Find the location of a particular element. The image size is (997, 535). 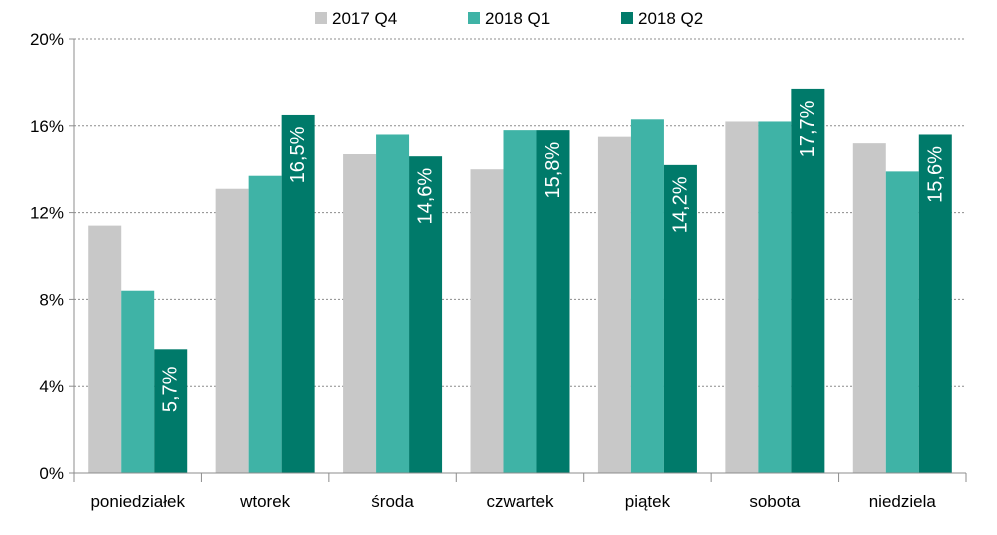

y-tick-label: 16% is located at coordinates (47, 126).